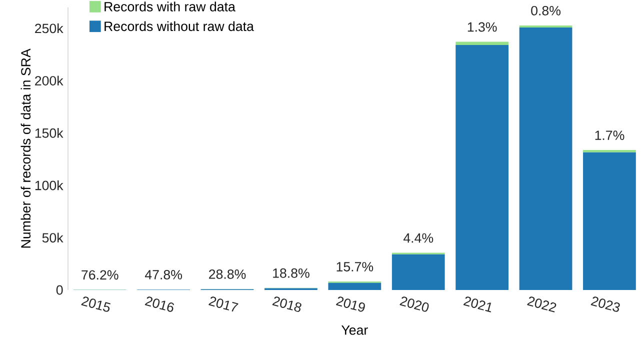 The width and height of the screenshot is (642, 338). I want to click on x-tick-label: 2022, so click(541, 304).